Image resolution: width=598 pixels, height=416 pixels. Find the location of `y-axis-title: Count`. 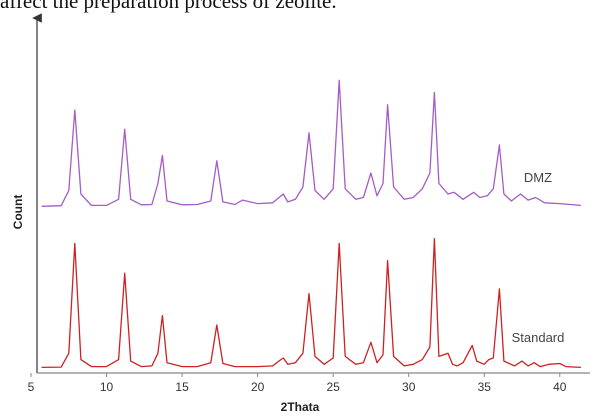

y-axis-title: Count is located at coordinates (18, 212).